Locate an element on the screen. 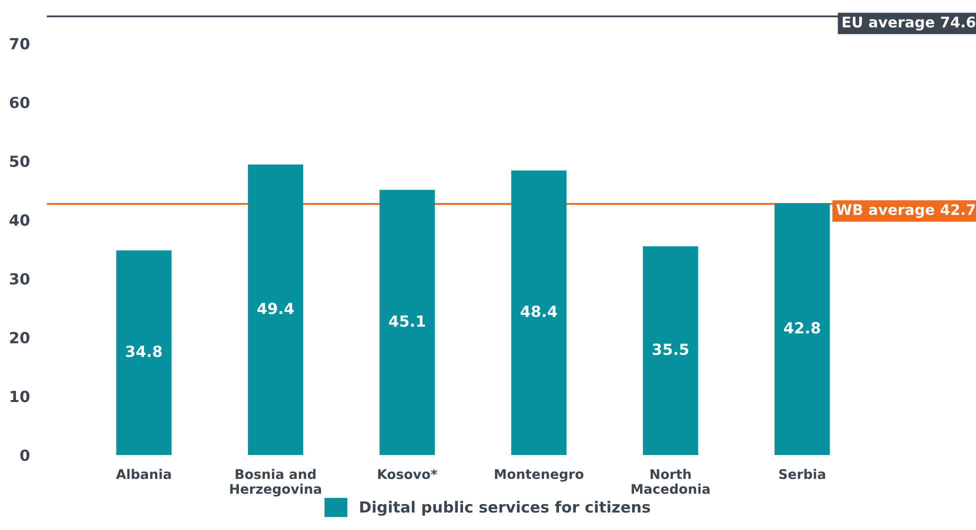  ref-line-label: WB average 42.7 is located at coordinates (905, 211).